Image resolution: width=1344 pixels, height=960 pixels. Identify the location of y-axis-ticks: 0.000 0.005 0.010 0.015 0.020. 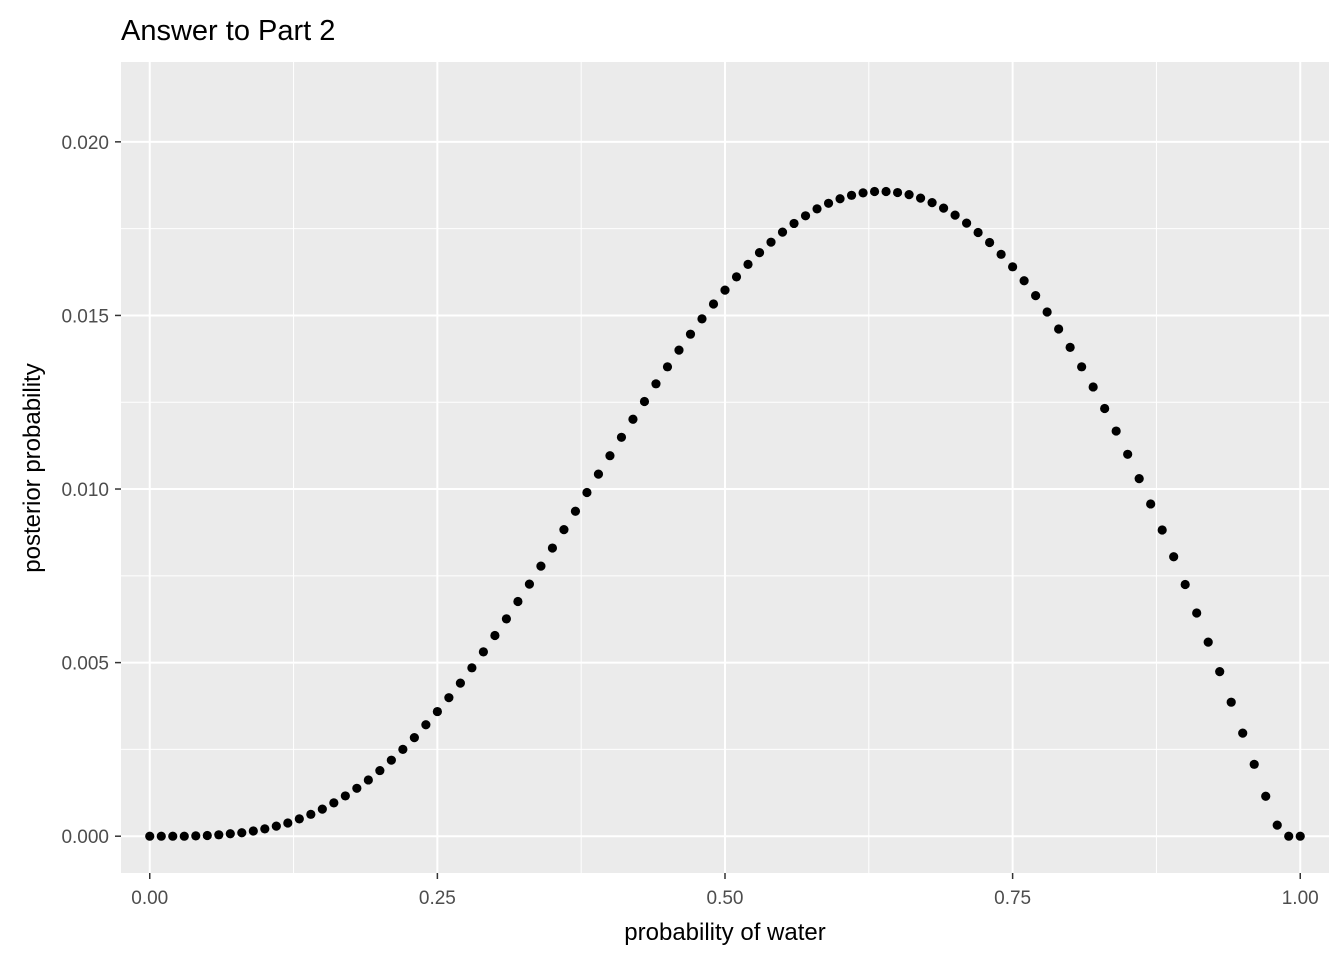
(91, 490).